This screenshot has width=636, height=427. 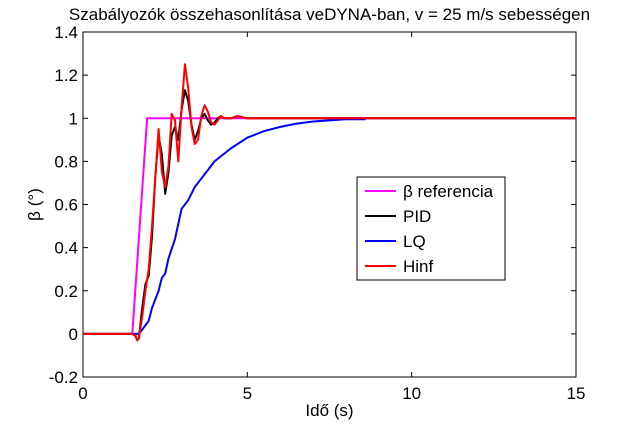 I want to click on x-tick-label: 10, so click(x=411, y=393).